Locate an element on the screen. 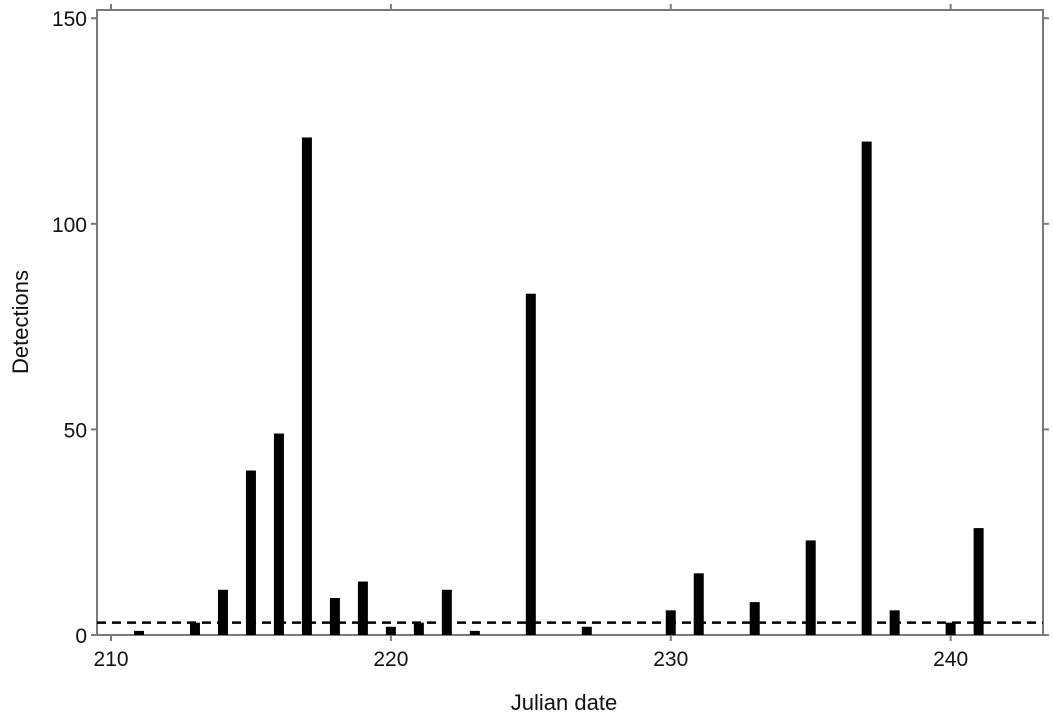 This screenshot has width=1053, height=715. x-tick-label: 230 is located at coordinates (670, 659).